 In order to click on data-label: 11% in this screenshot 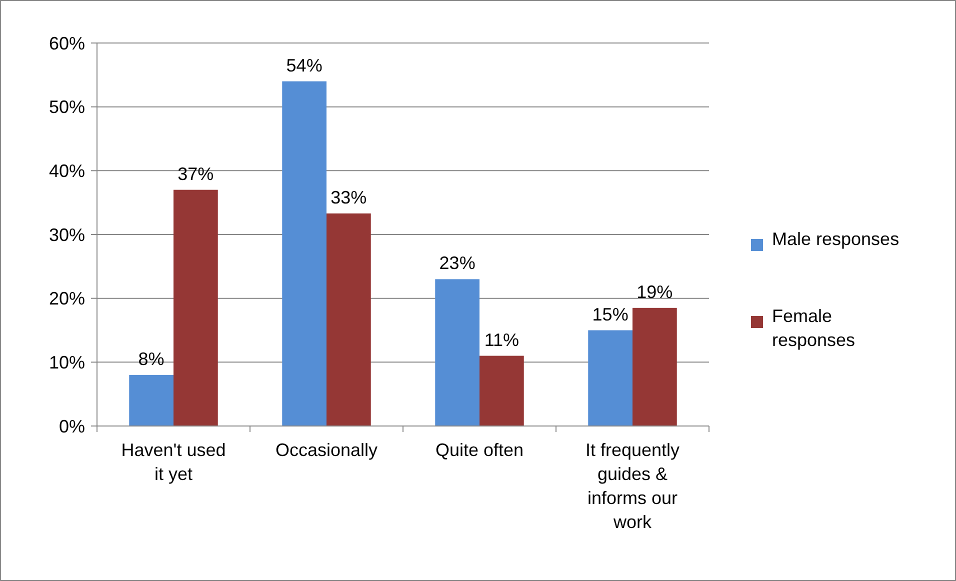, I will do `click(502, 340)`.